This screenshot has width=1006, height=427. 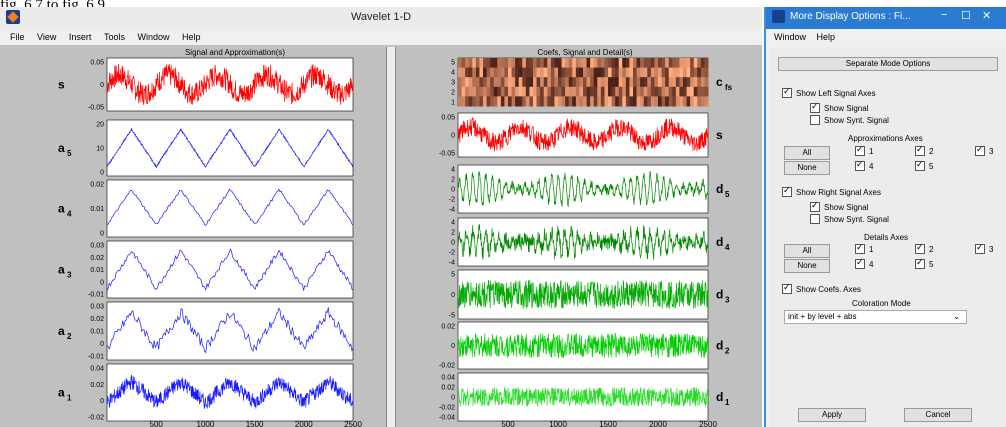 What do you see at coordinates (849, 219) in the screenshot?
I see `show-synt-signal-right-checkbox: Show Synt. Signal` at bounding box center [849, 219].